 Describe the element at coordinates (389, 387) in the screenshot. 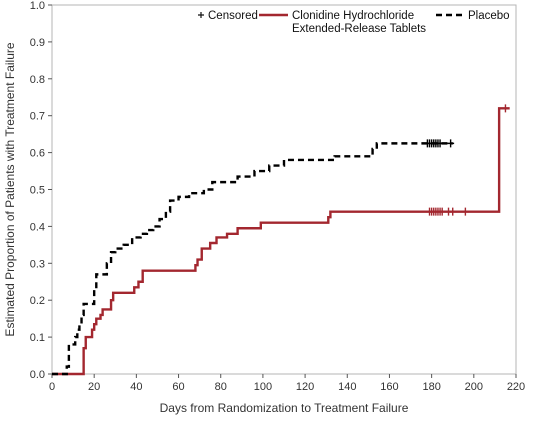

I see `x-tick-label: 160` at that location.